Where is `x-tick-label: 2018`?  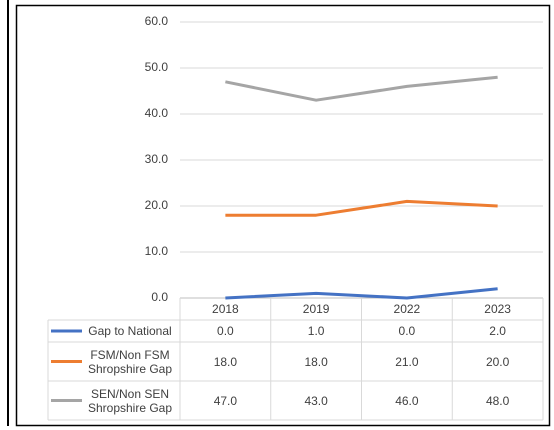
x-tick-label: 2018 is located at coordinates (225, 309).